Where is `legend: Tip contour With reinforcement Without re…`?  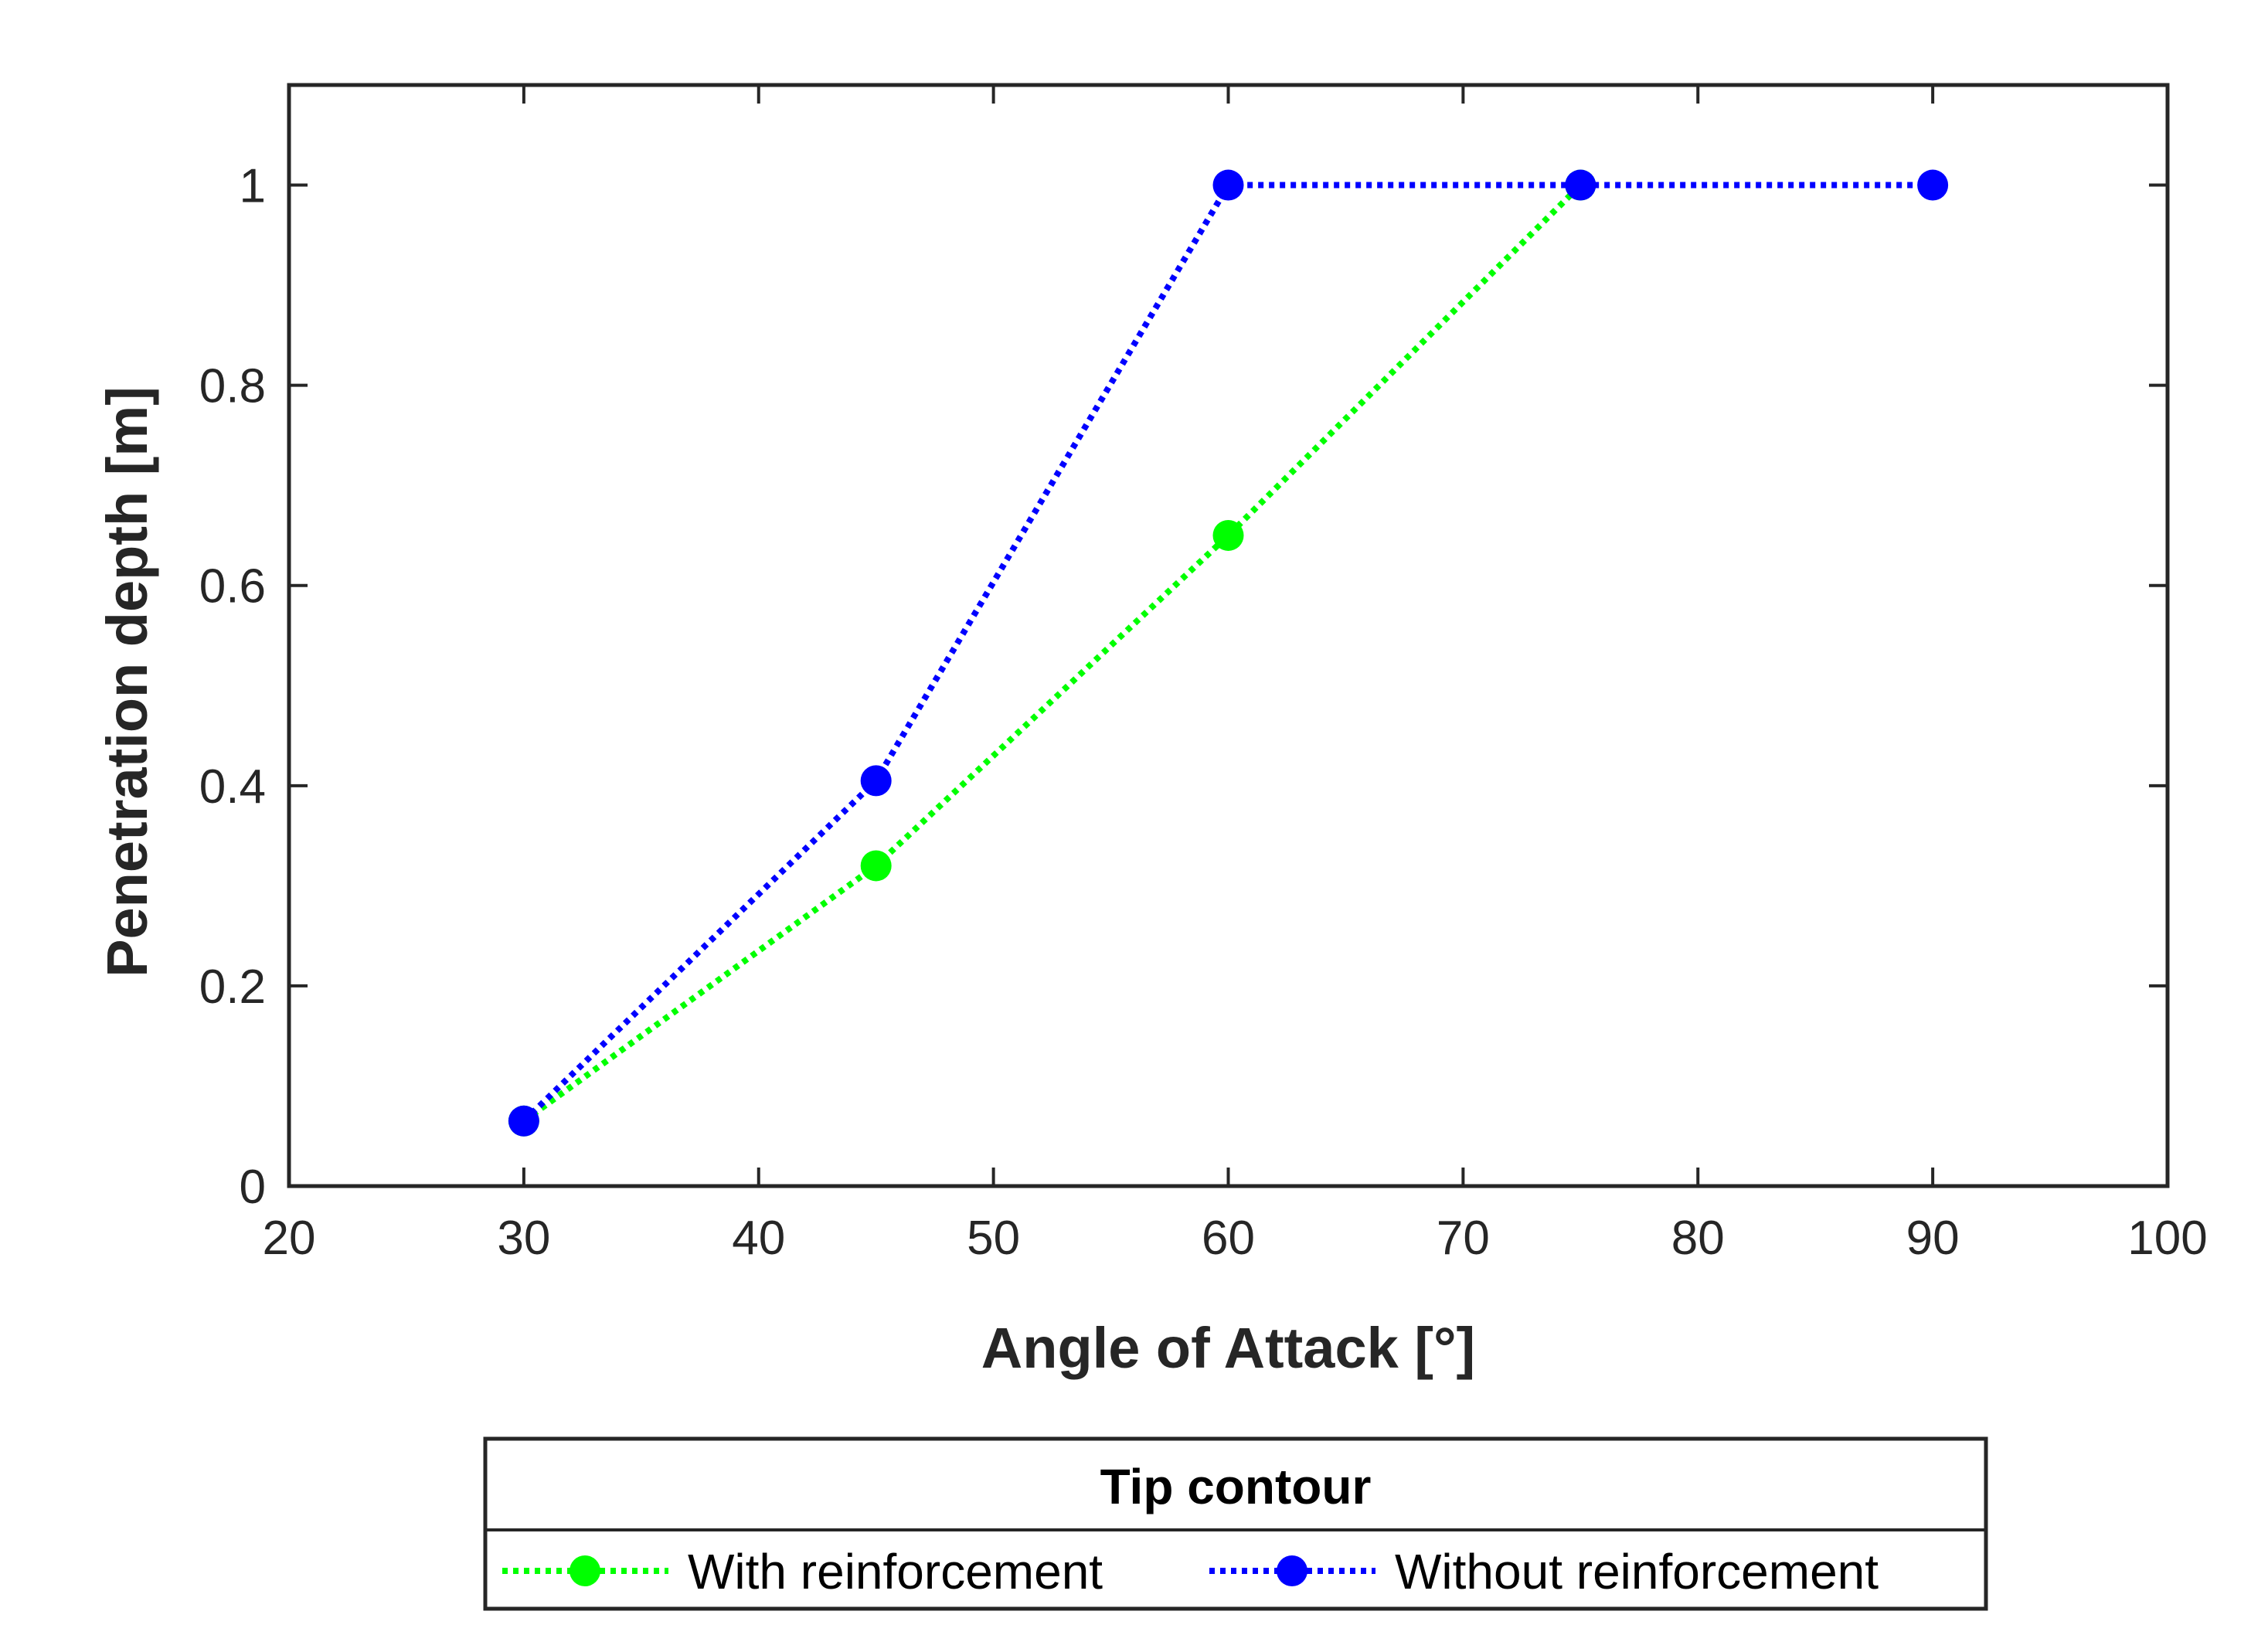 legend: Tip contour With reinforcement Without re… is located at coordinates (1235, 1524).